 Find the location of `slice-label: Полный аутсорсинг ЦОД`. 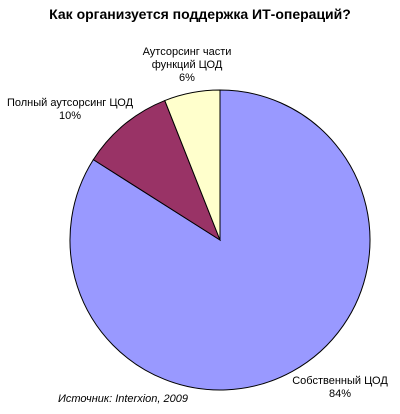

slice-label: Полный аутсорсинг ЦОД is located at coordinates (70, 103).